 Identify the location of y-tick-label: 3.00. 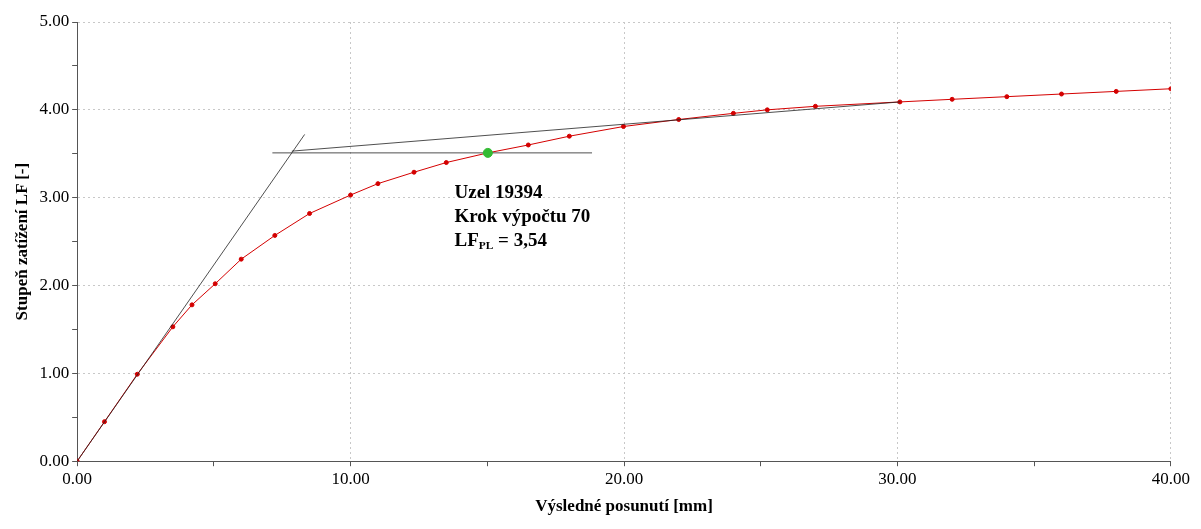
(54, 197).